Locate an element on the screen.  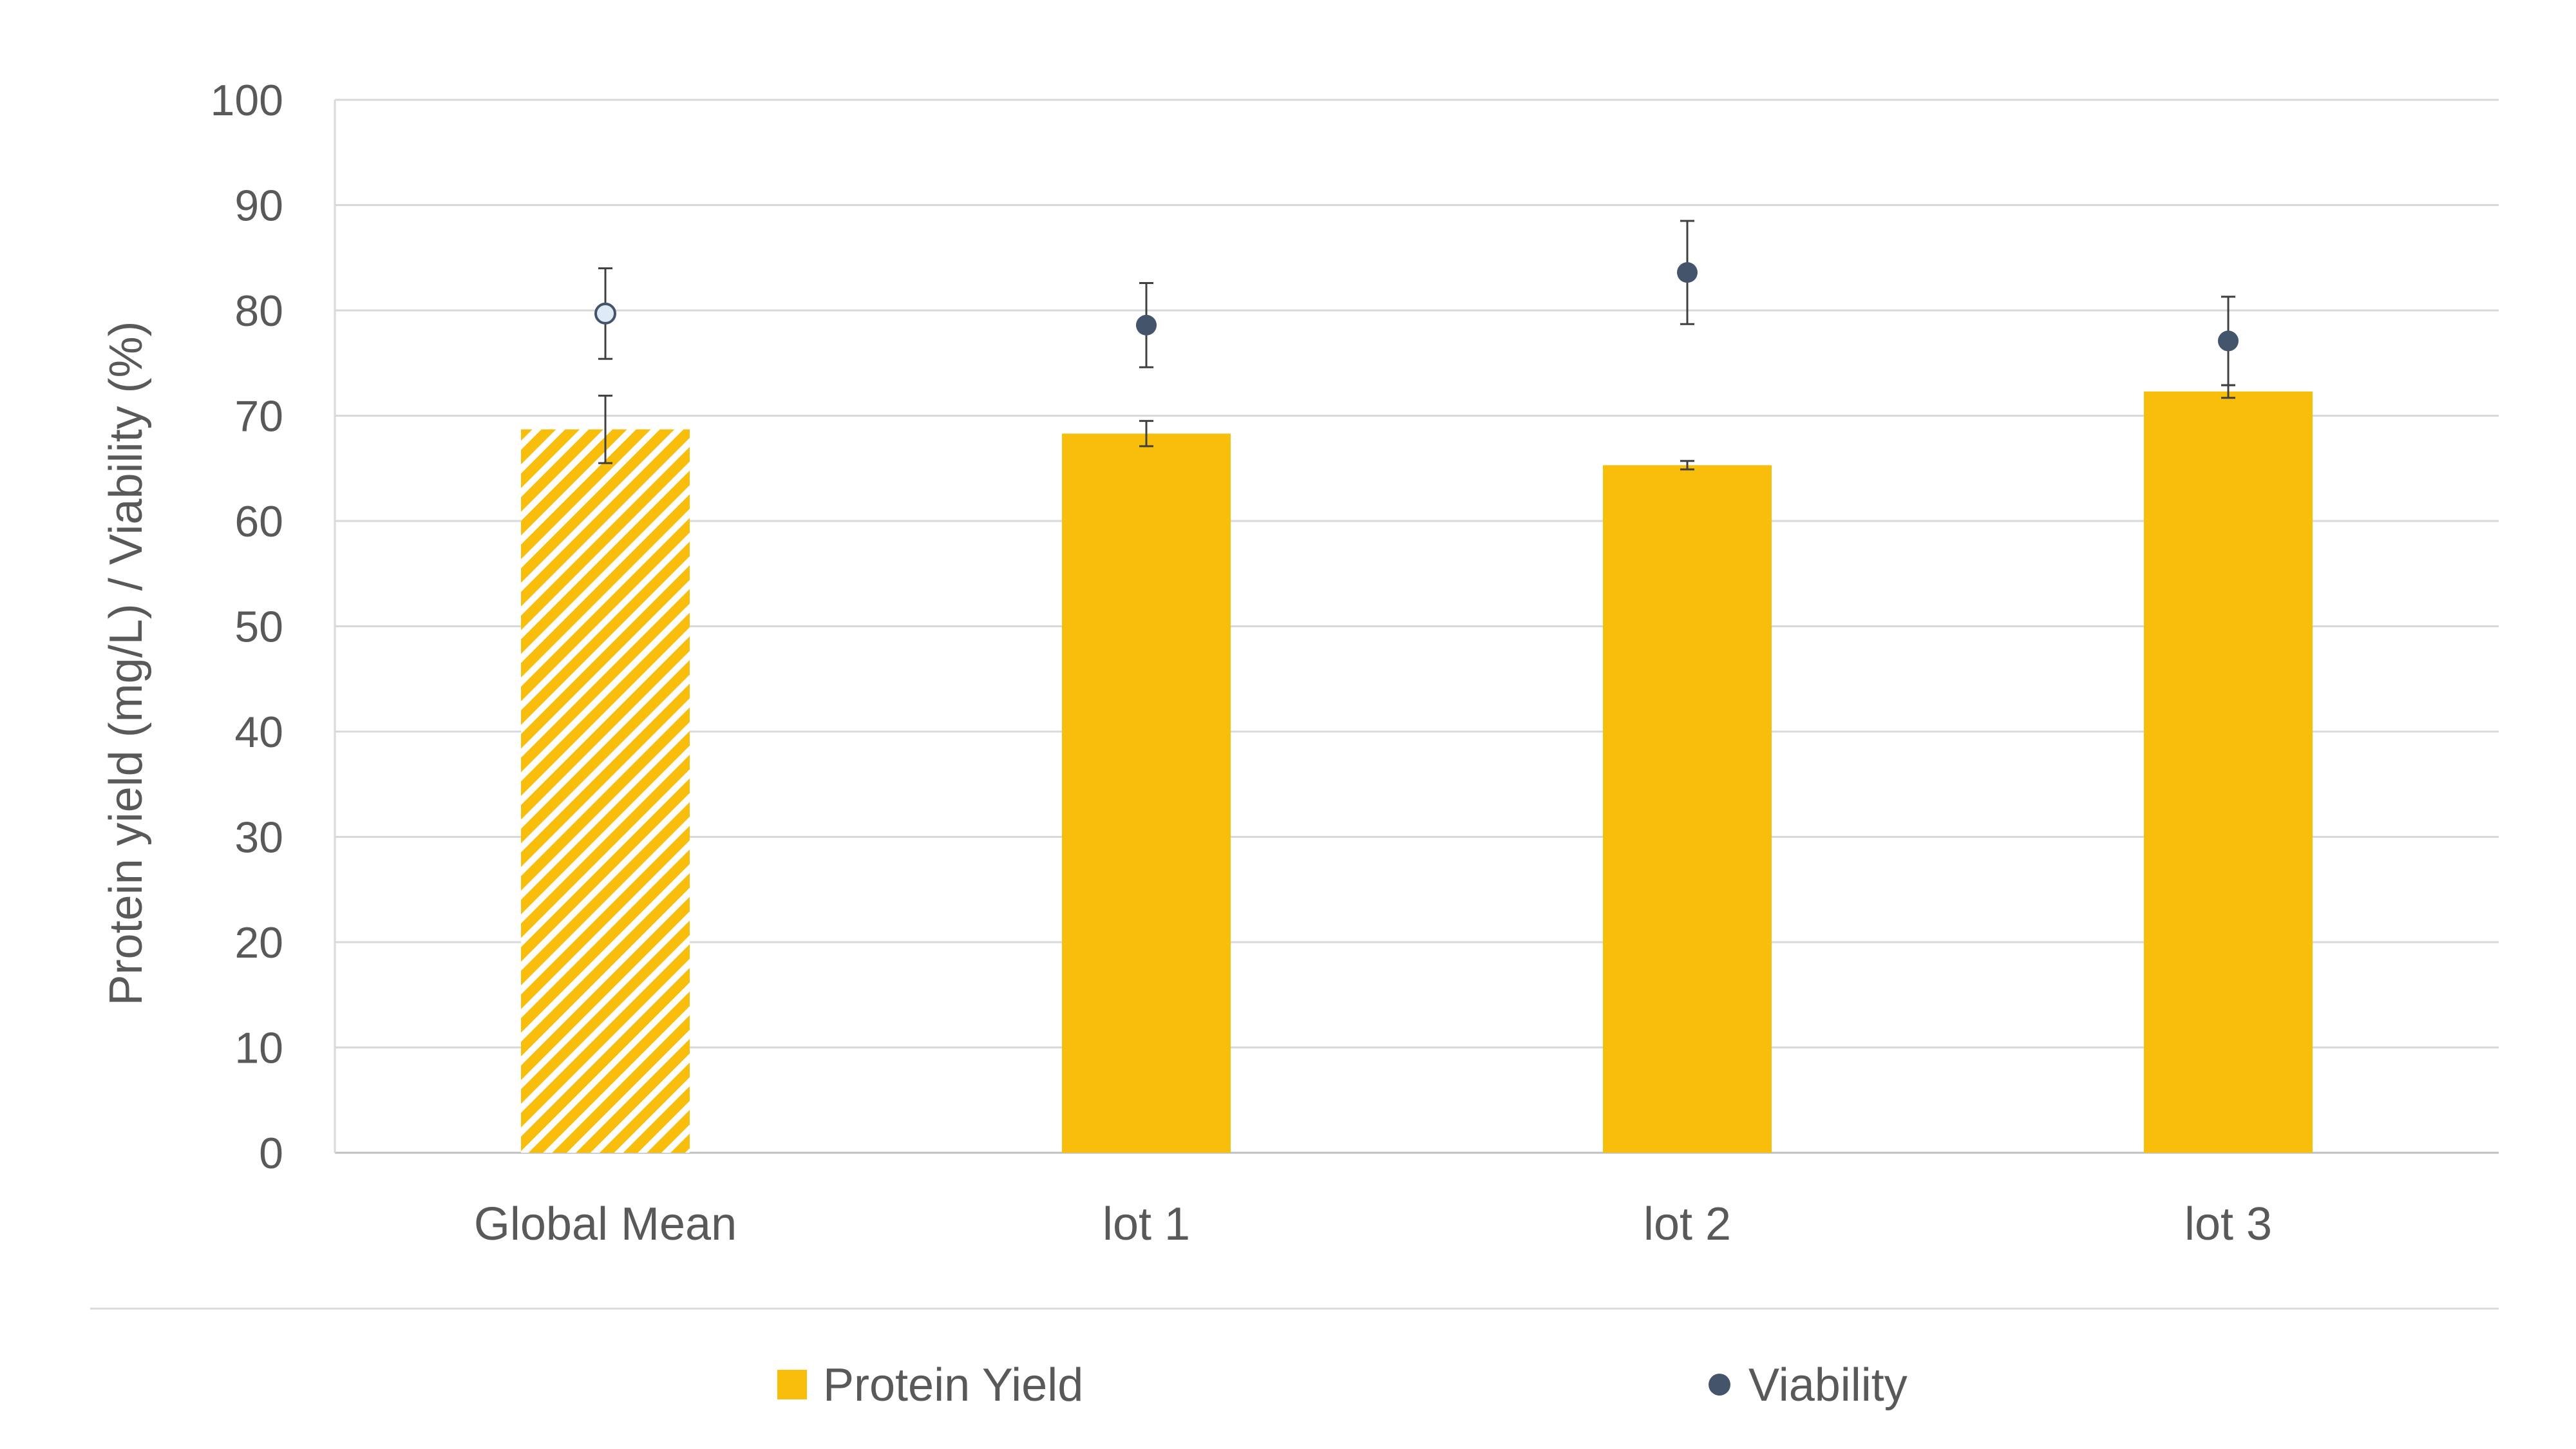
y-tick-label: 20 is located at coordinates (258, 943).